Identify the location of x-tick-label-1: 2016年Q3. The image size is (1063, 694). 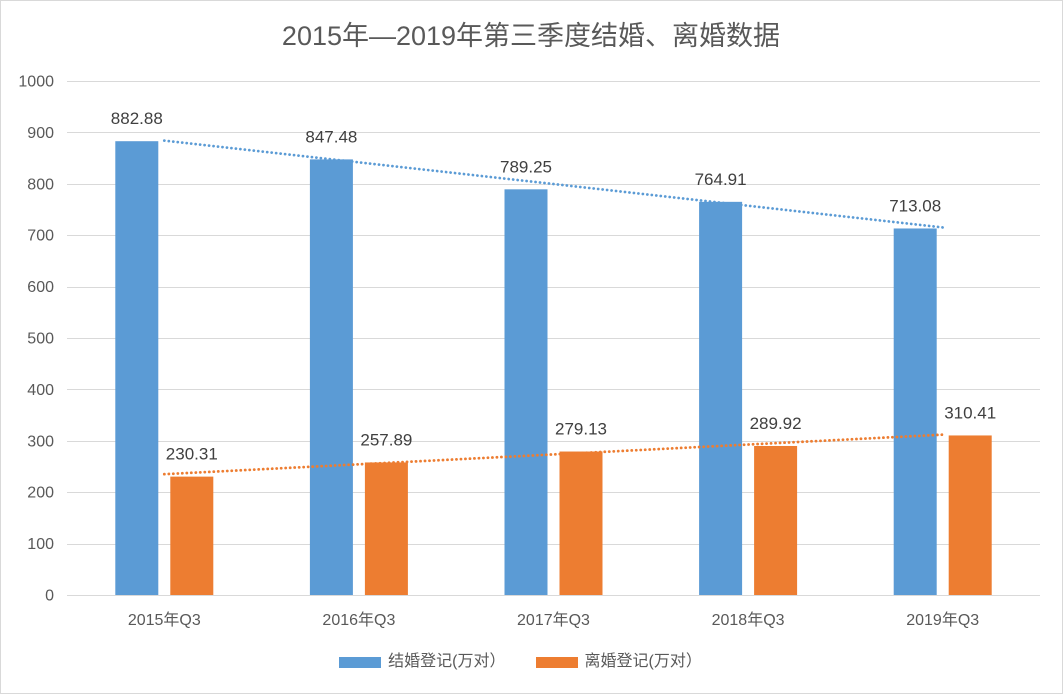
(358, 620).